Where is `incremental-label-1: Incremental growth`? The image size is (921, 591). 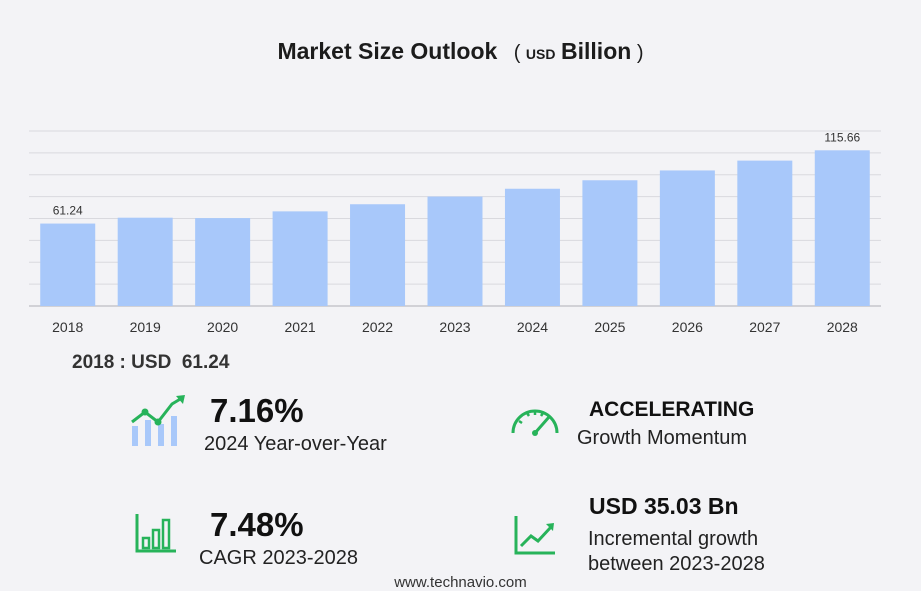 incremental-label-1: Incremental growth is located at coordinates (673, 539).